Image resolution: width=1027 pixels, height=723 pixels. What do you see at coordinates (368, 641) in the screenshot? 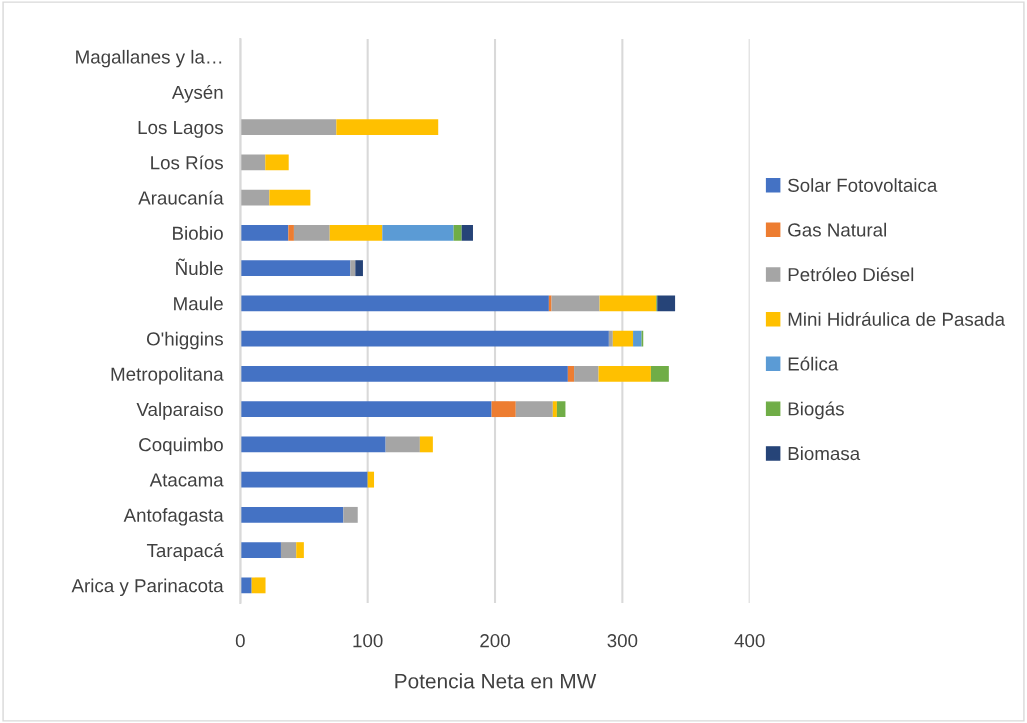
I see `x-tick-label: 100` at bounding box center [368, 641].